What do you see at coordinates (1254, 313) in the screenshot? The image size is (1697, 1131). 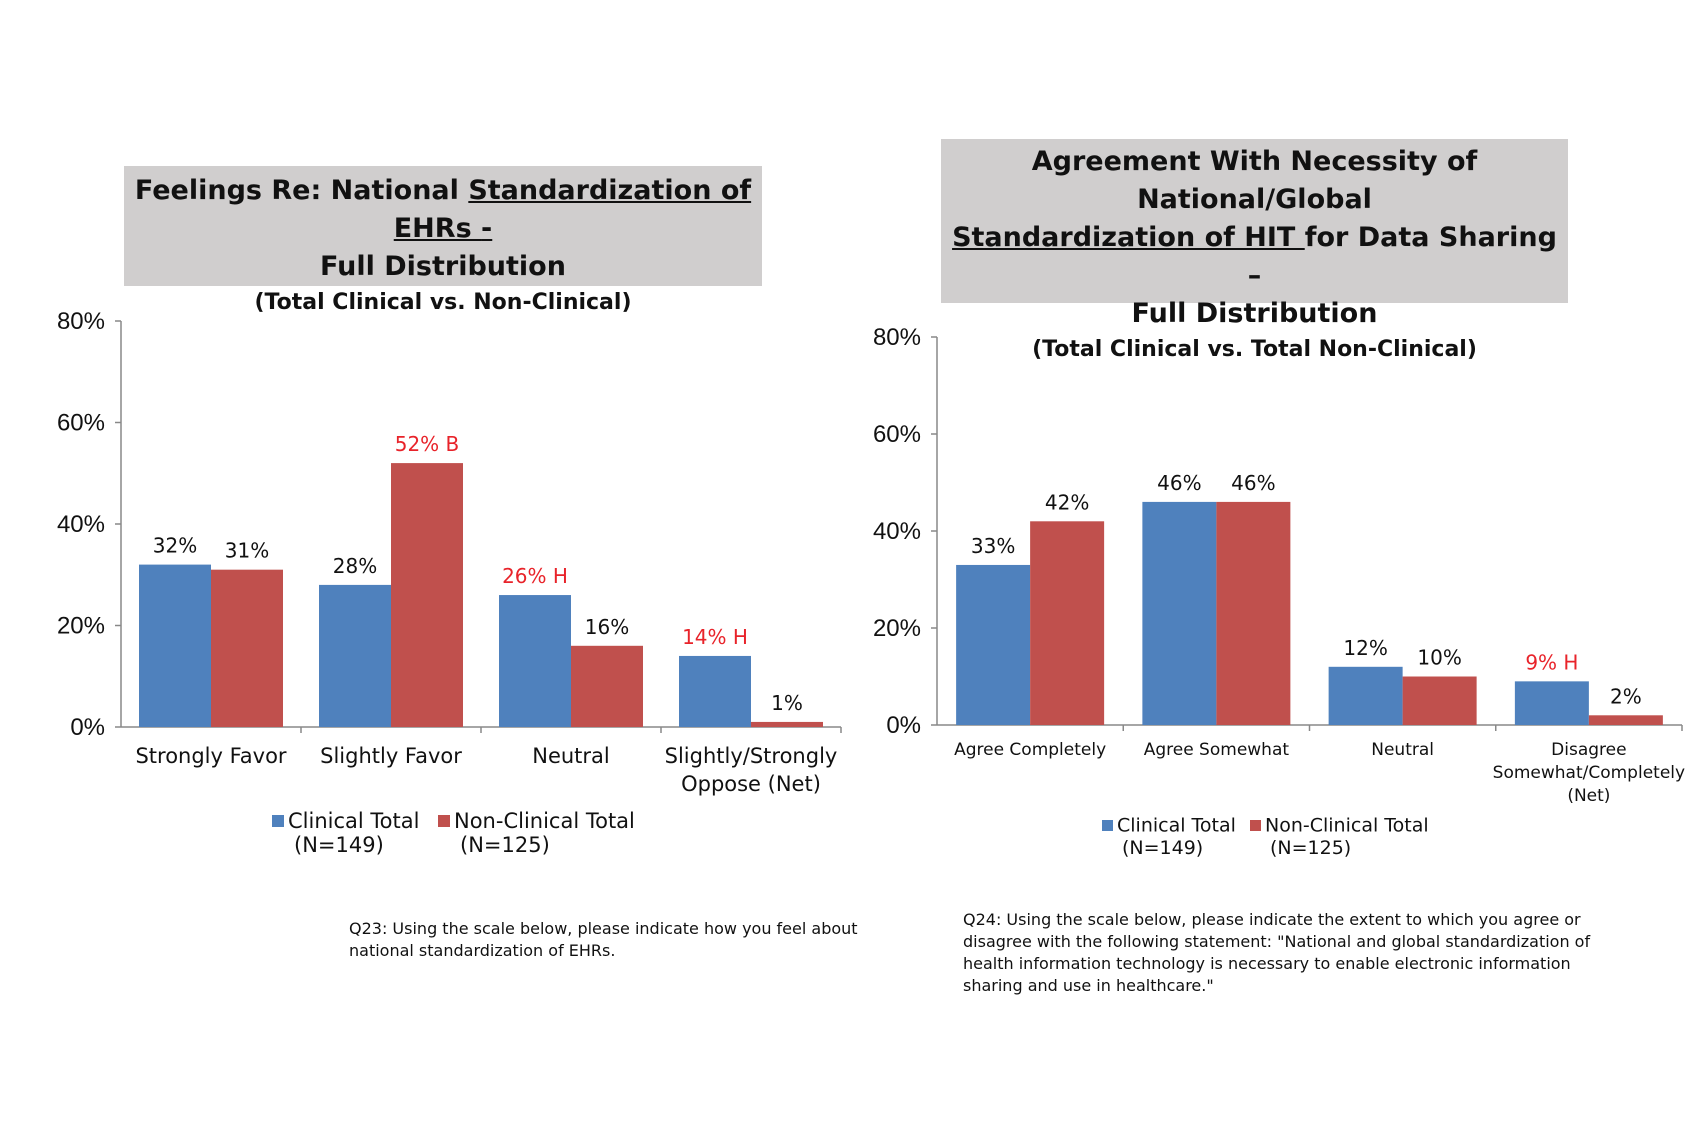 I see `right-title-line3: Full Distribution` at bounding box center [1254, 313].